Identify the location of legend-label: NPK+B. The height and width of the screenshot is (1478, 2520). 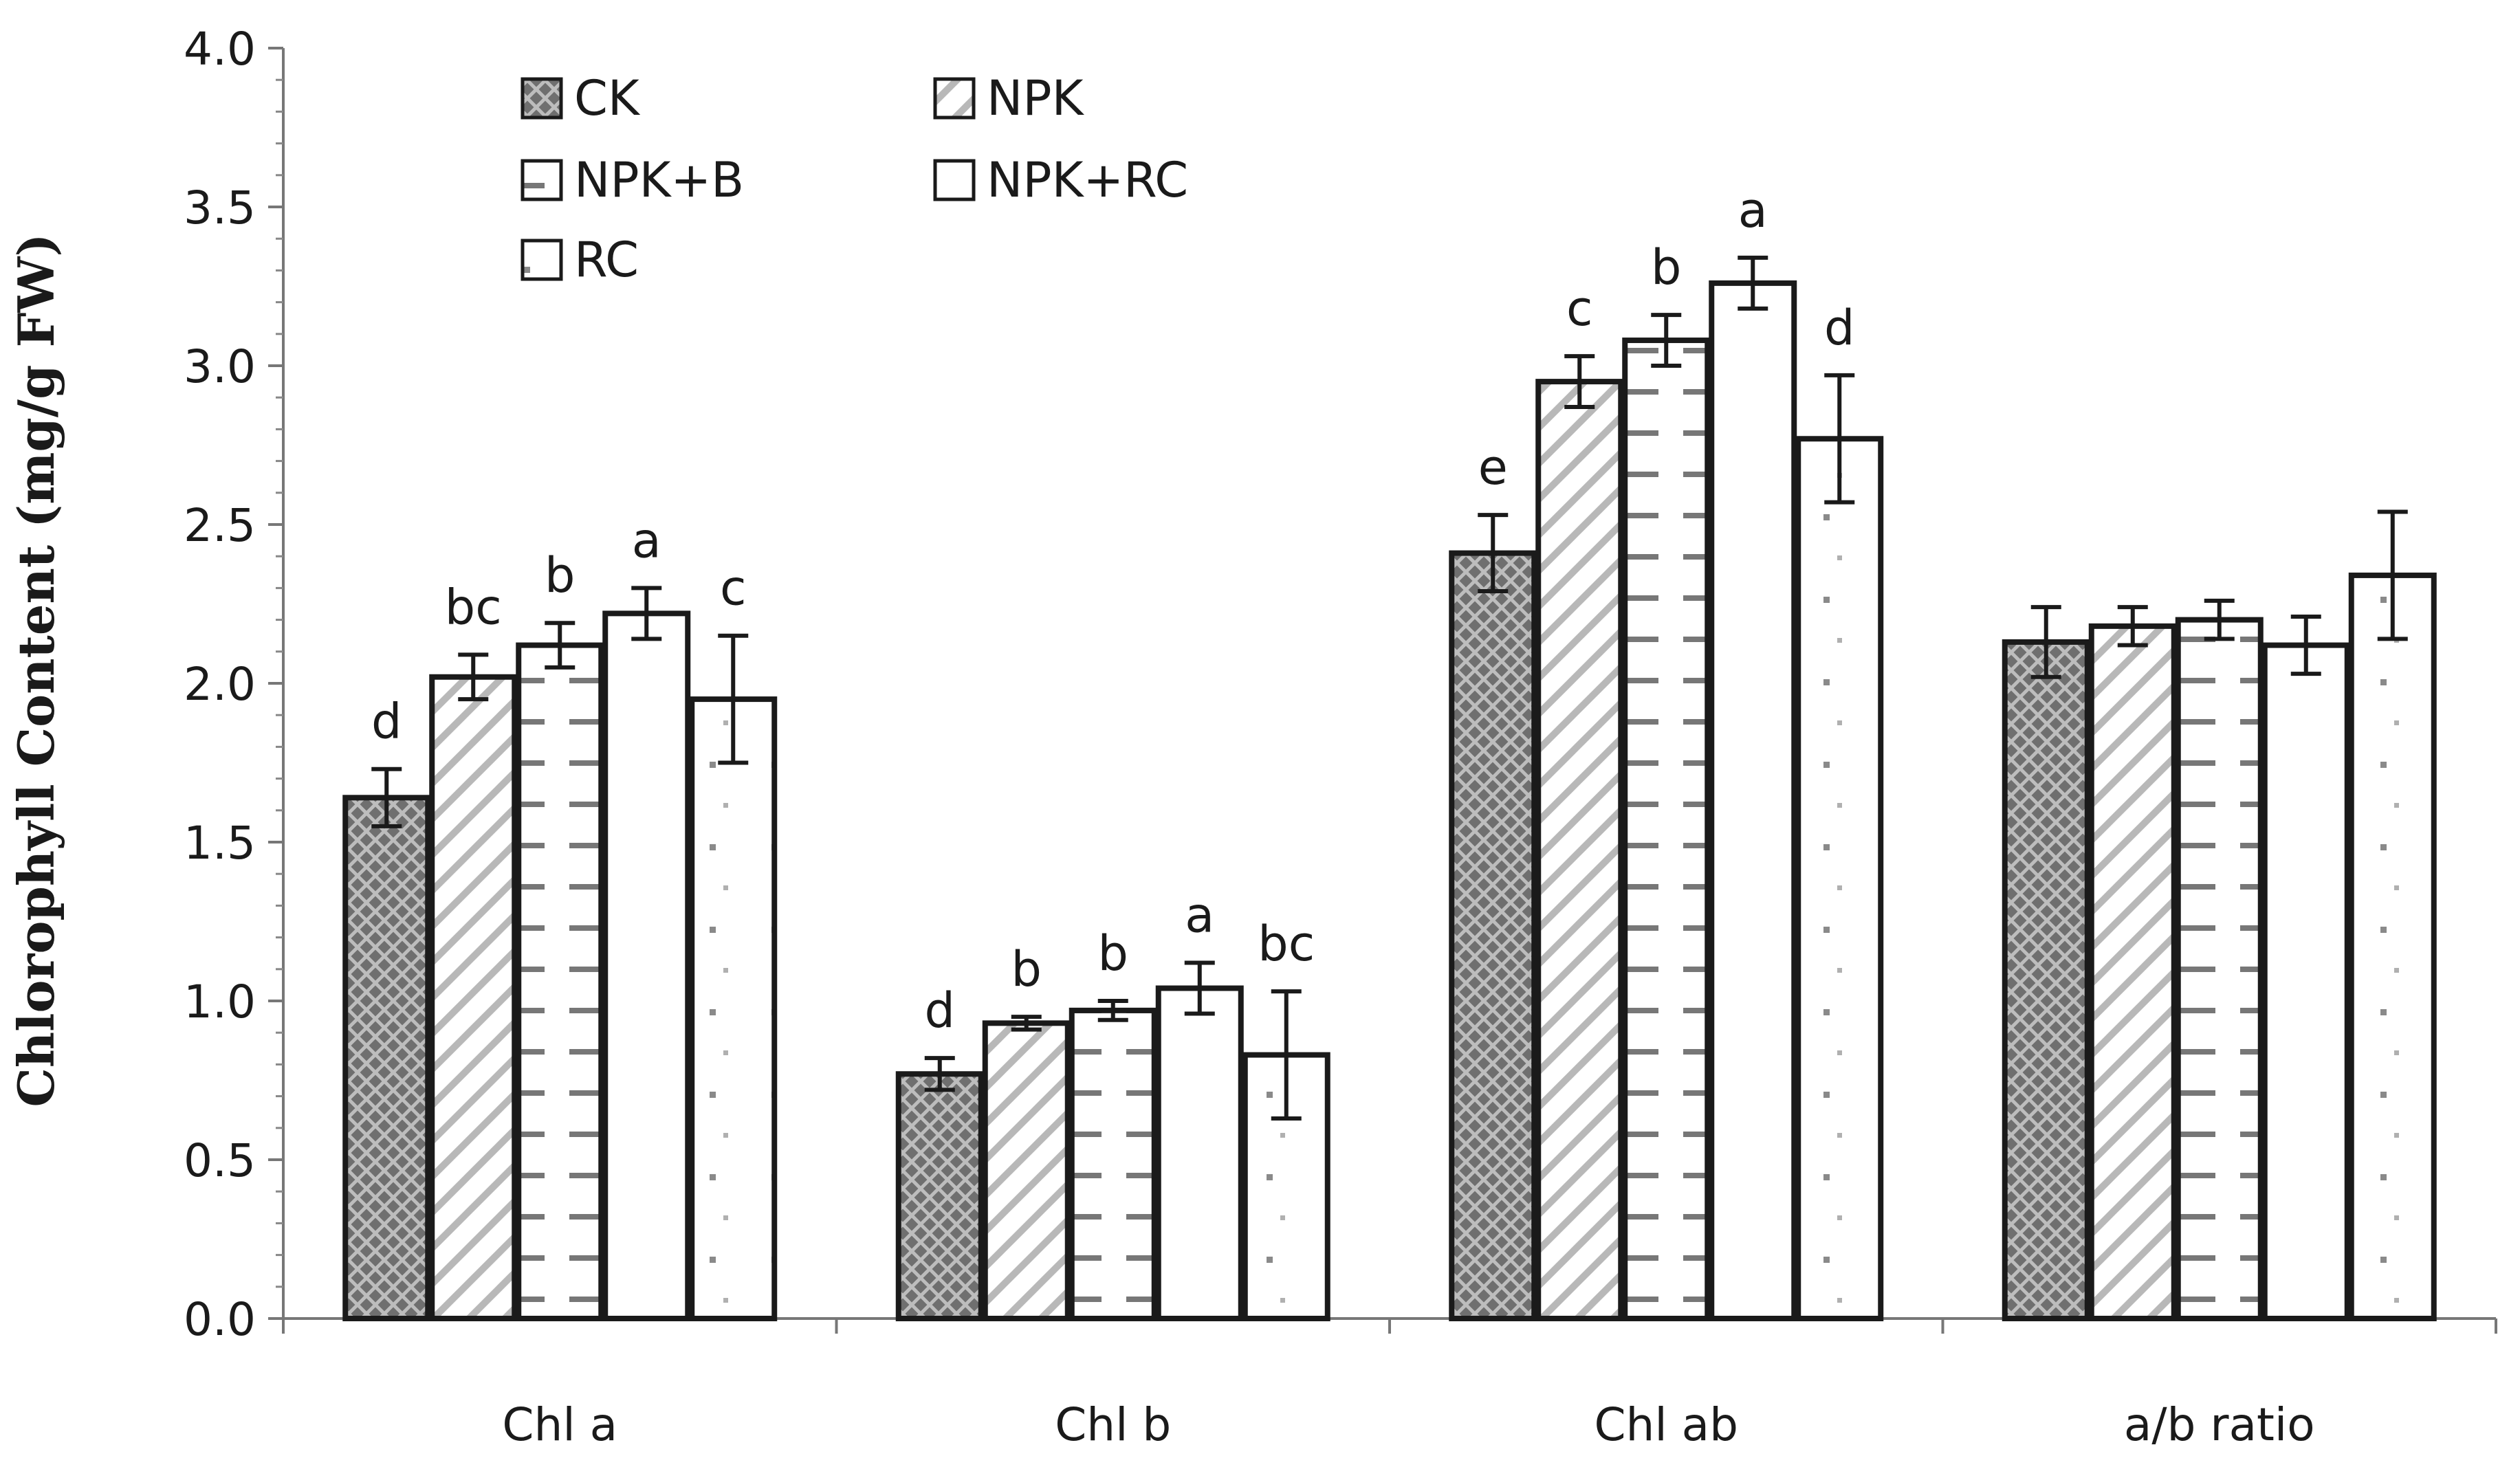
(659, 180).